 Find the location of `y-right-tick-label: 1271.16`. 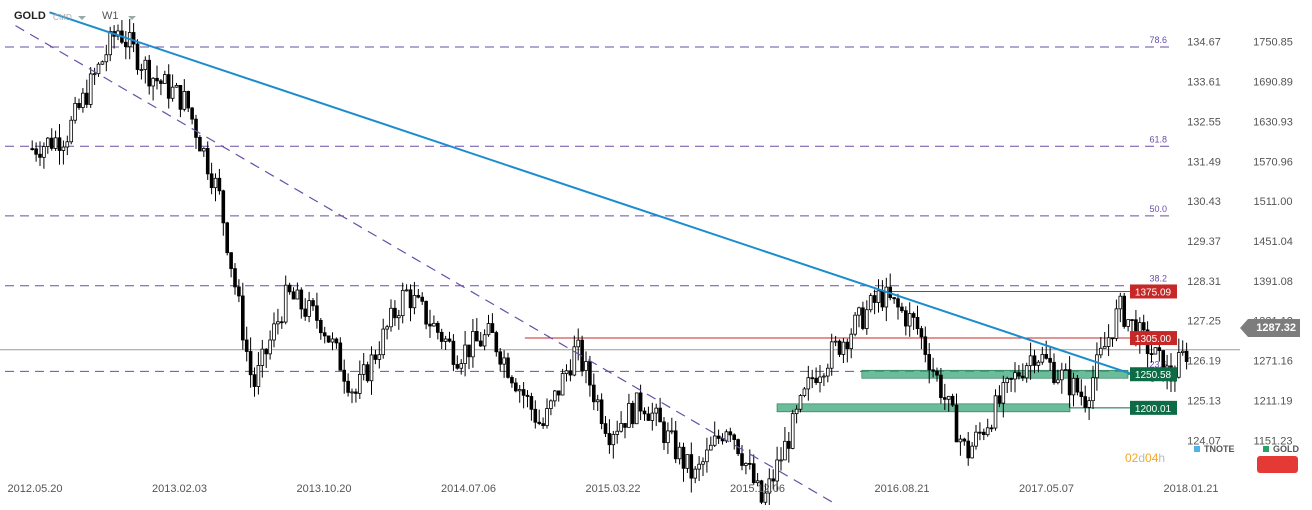

y-right-tick-label: 1271.16 is located at coordinates (1273, 362).